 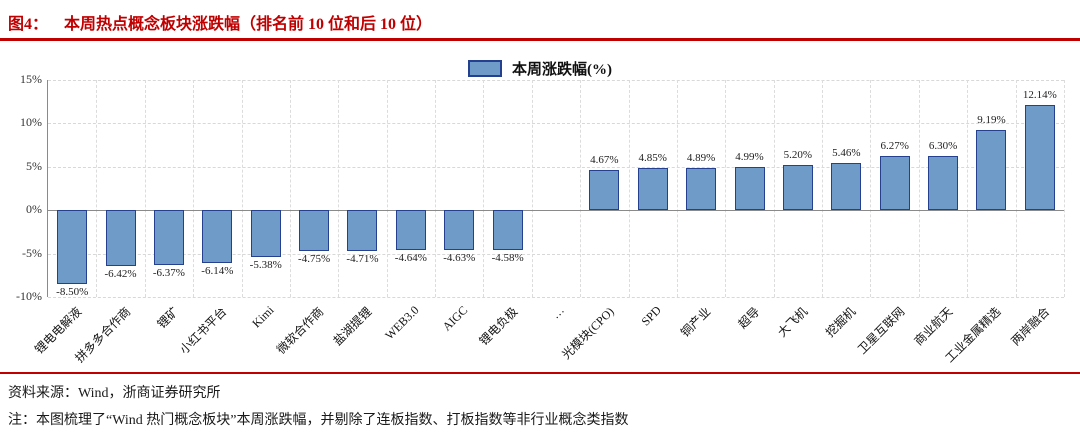 I want to click on source-line: 资料来源：Wind，浙商证券研究所, so click(x=114, y=393).